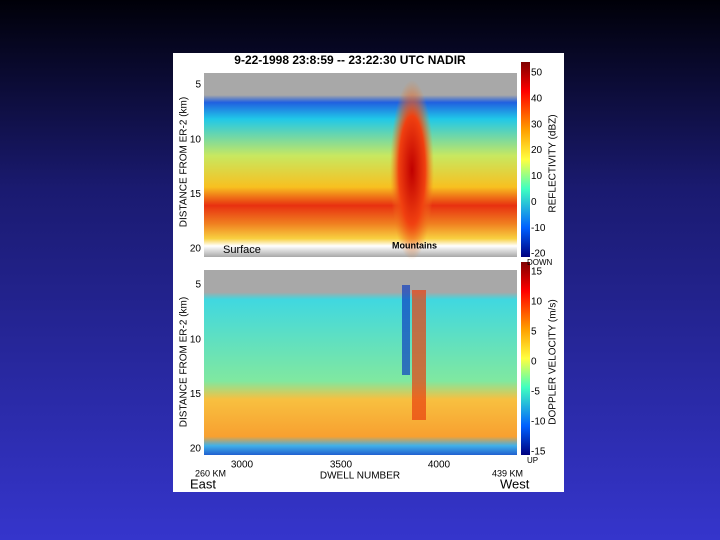  What do you see at coordinates (532, 460) in the screenshot?
I see `colorbar-end-label: UP` at bounding box center [532, 460].